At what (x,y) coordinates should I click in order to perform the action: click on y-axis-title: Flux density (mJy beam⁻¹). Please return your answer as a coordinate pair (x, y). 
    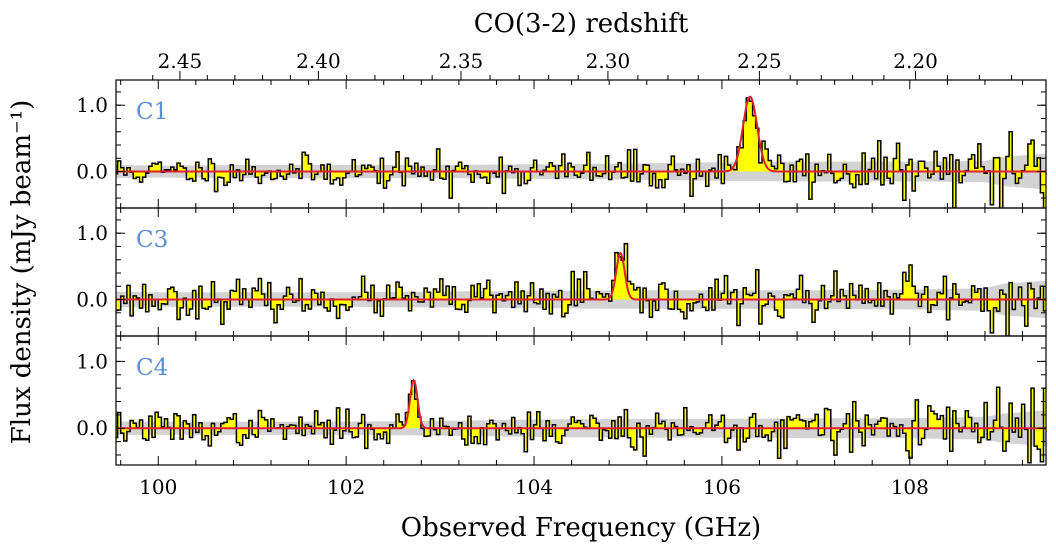
    Looking at the image, I should click on (22, 272).